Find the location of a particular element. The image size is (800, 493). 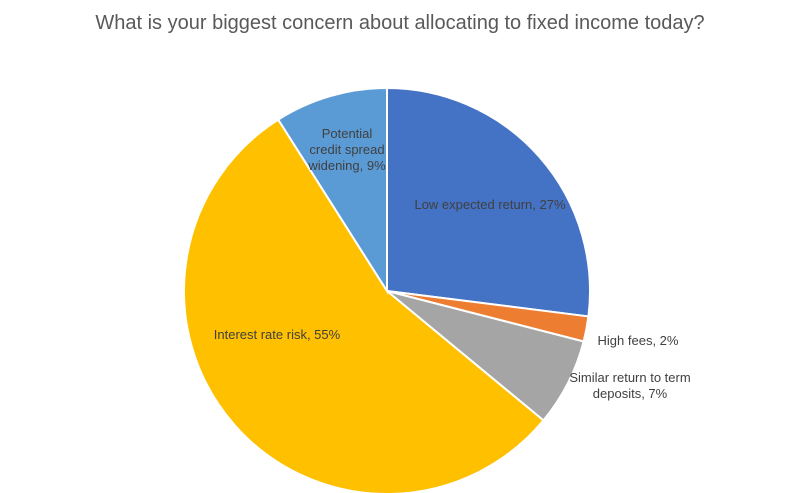

data-label: Interest rate risk, 55% is located at coordinates (277, 334).